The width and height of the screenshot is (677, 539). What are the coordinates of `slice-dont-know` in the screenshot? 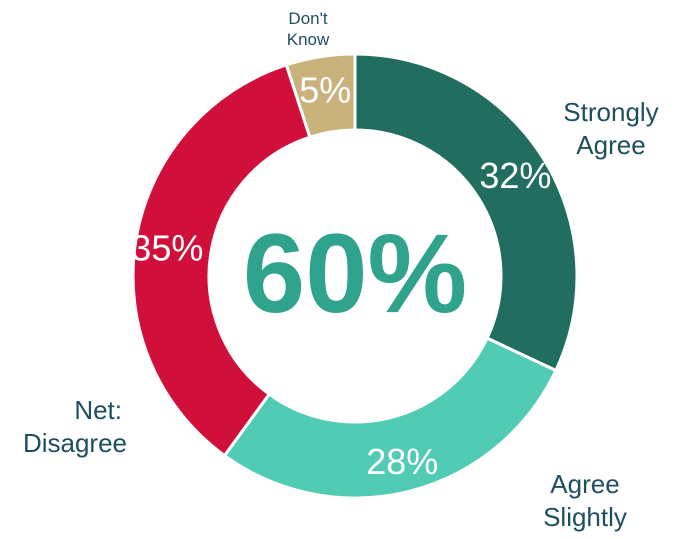 It's located at (320, 96).